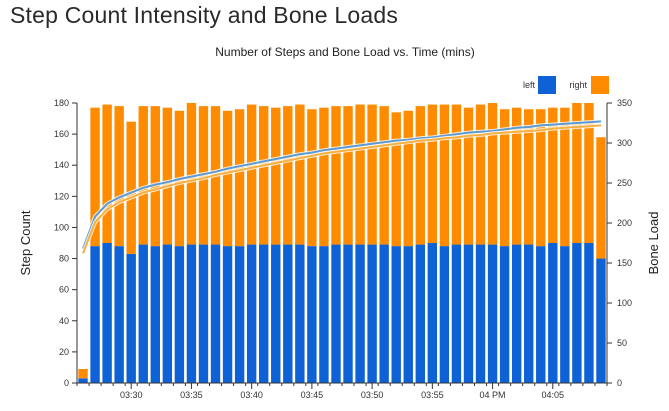 The height and width of the screenshot is (411, 669). Describe the element at coordinates (578, 85) in the screenshot. I see `legend-label-right: right` at that location.